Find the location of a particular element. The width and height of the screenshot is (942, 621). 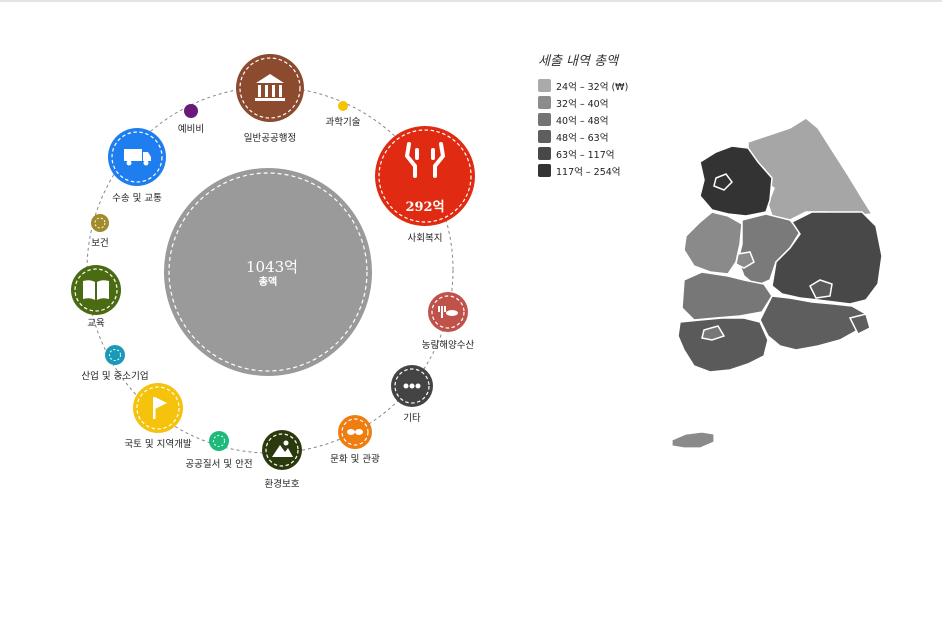

legend-item: 48억 – 63억 is located at coordinates (583, 136).